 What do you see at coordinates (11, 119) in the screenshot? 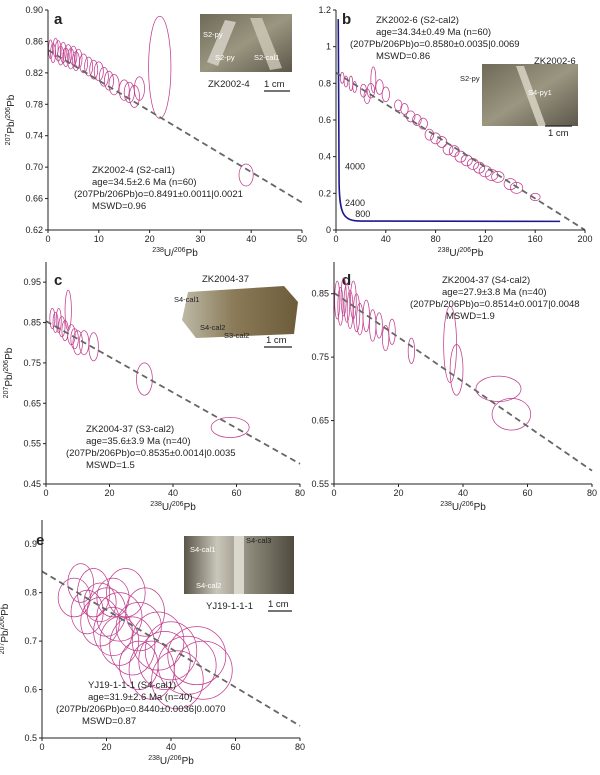
I see `panel-a-y-axis-title: 207Pb/206Pb` at bounding box center [11, 119].